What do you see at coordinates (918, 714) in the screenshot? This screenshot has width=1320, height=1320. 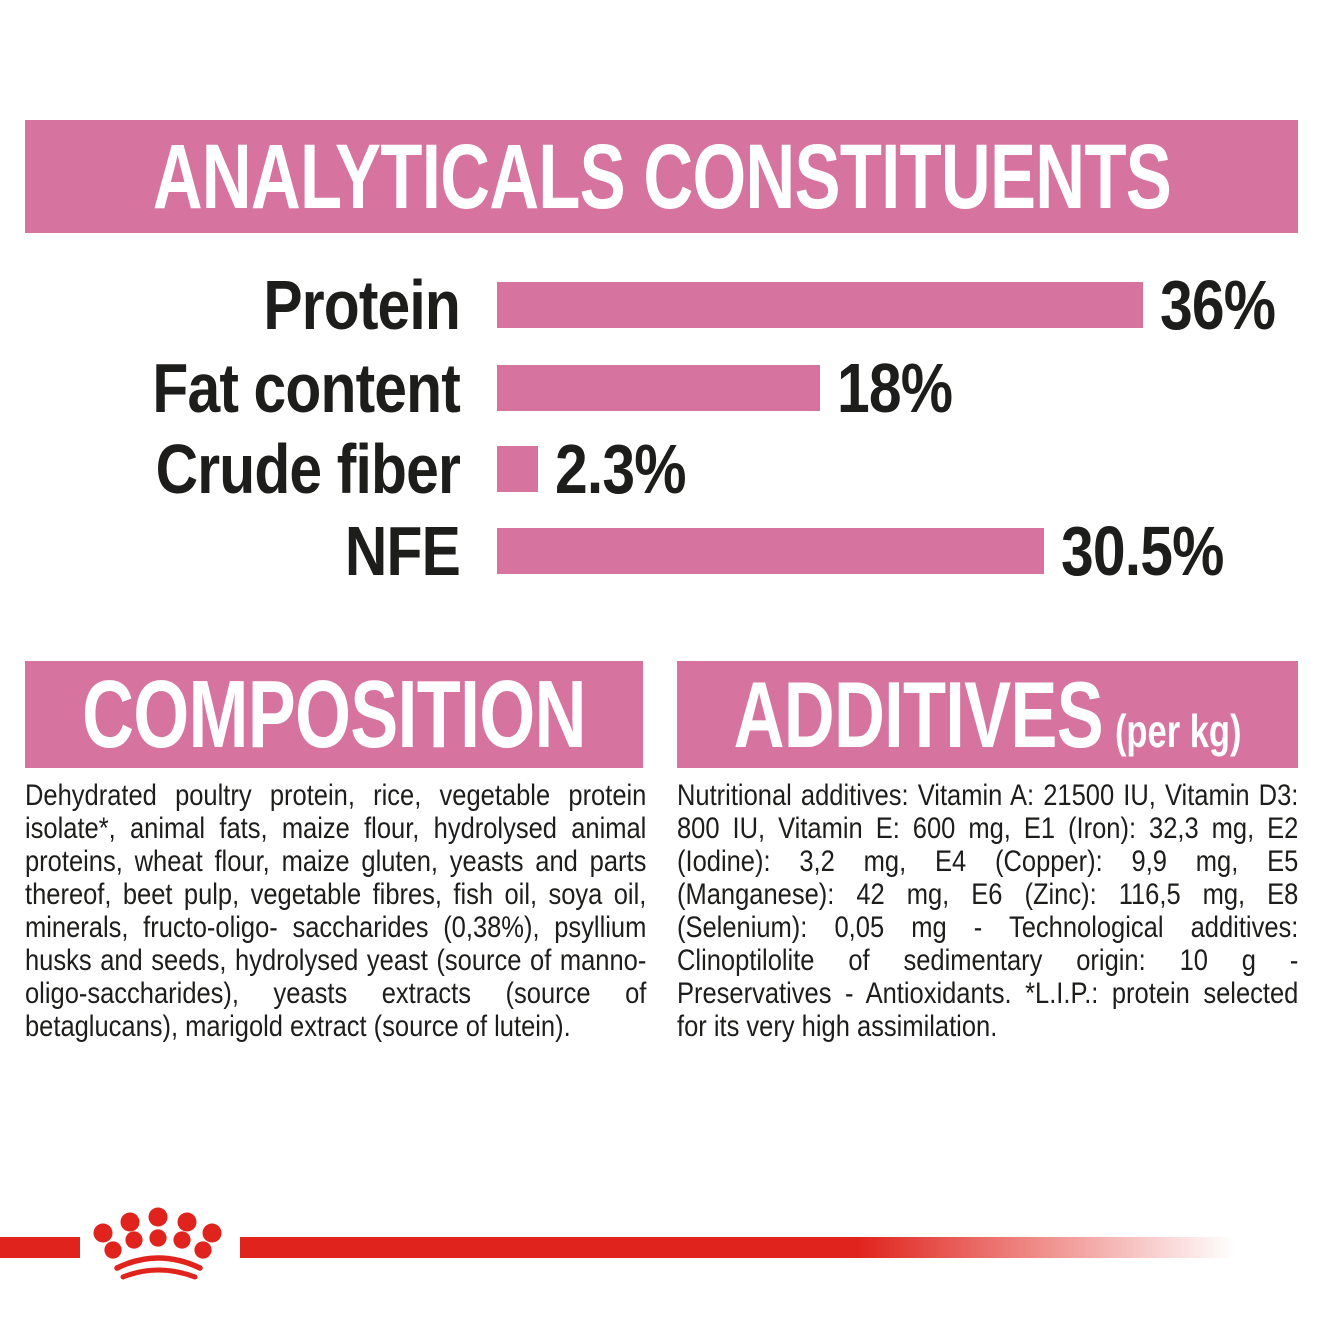 I see `additives-title-text: ADDITIVES` at bounding box center [918, 714].